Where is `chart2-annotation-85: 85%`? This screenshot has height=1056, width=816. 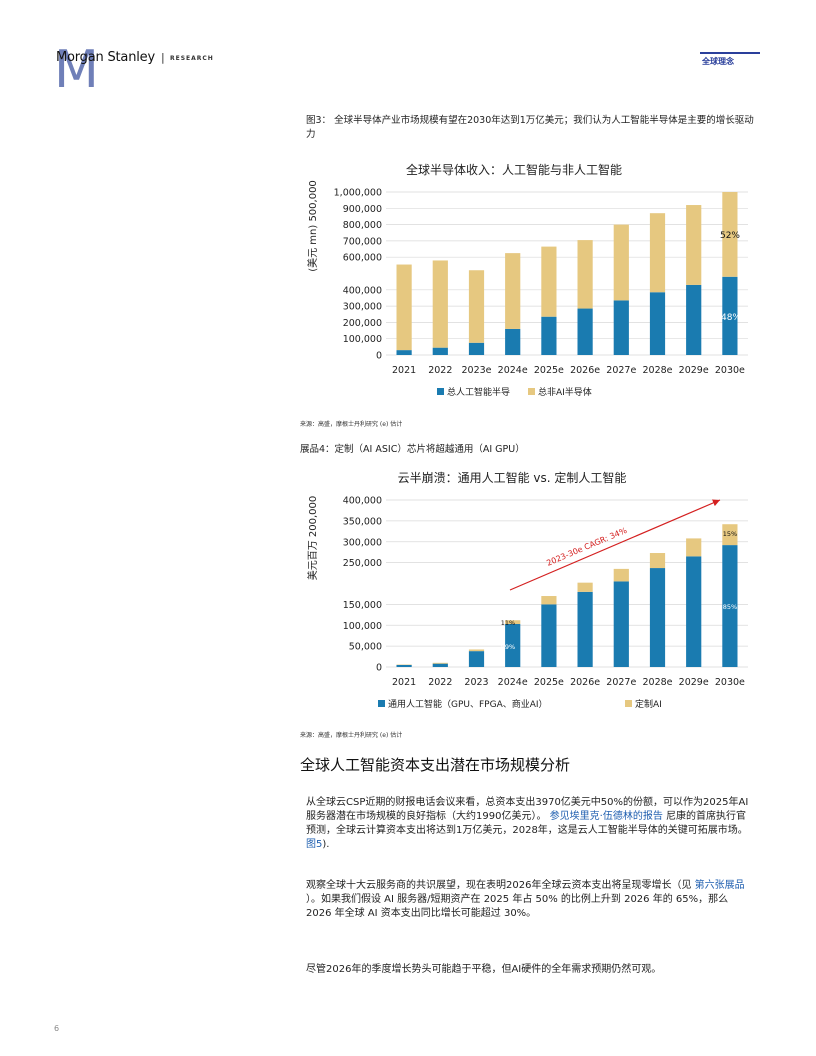
chart2-annotation-85: 85% is located at coordinates (730, 607).